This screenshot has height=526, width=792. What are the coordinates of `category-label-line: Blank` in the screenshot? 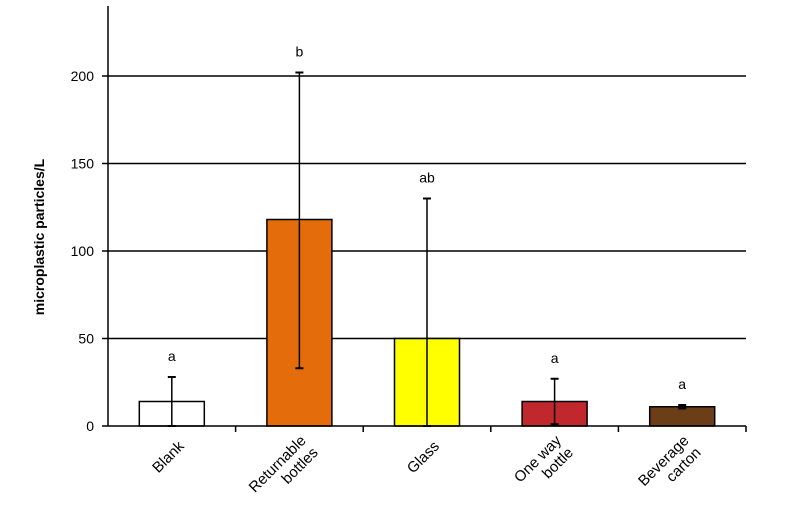 It's located at (168, 457).